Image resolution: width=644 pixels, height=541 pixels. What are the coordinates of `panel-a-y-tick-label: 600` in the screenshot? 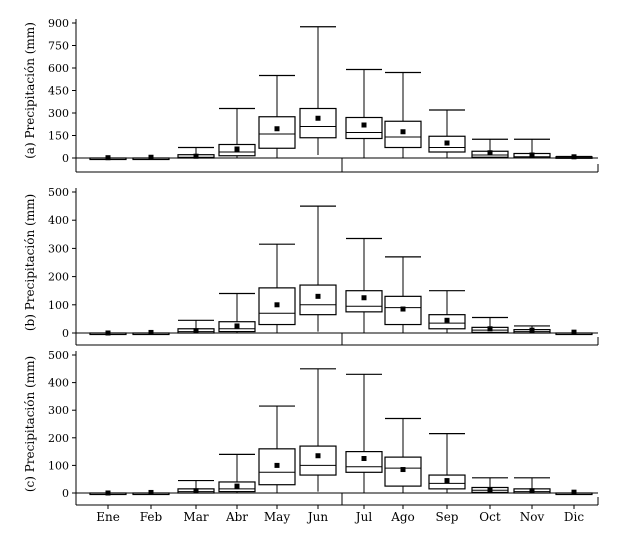 It's located at (58, 68).